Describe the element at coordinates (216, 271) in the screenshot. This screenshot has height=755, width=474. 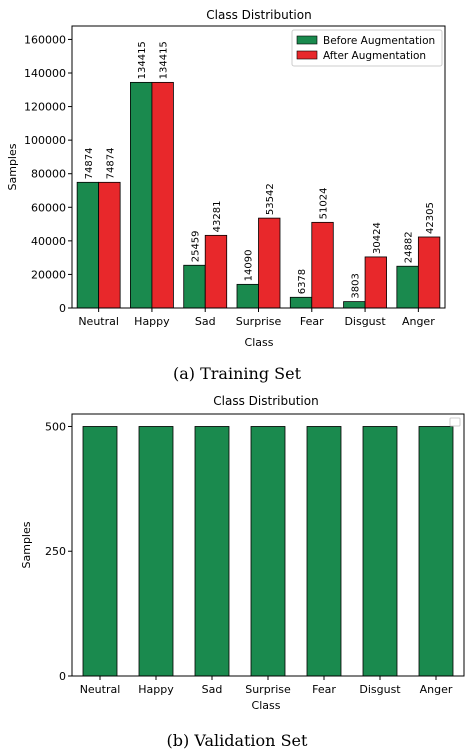
I see `bar-after-sad` at that location.